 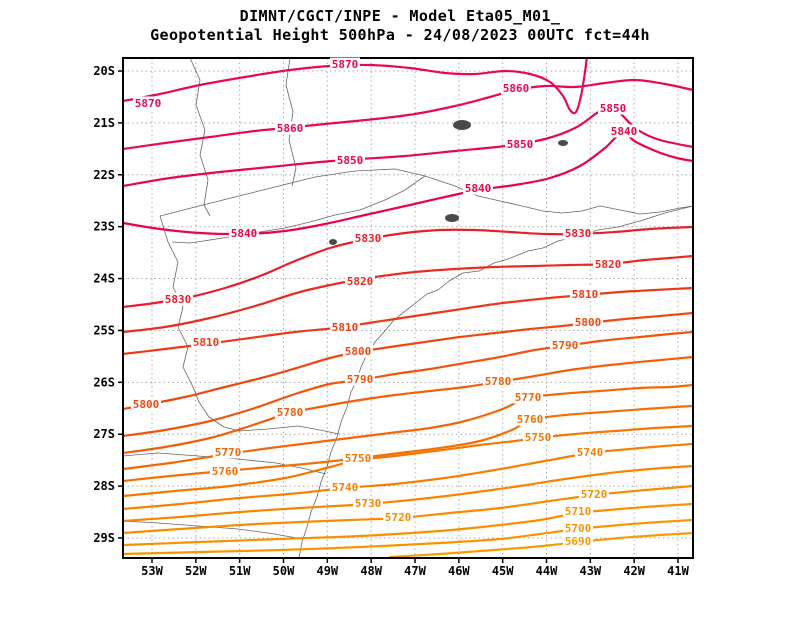 What do you see at coordinates (249, 325) in the screenshot?
I see `geo-state-border-west-south` at bounding box center [249, 325].